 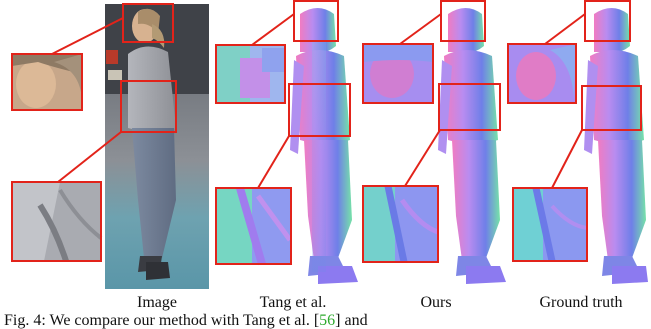 I want to click on tang-torso-inset, so click(x=254, y=226).